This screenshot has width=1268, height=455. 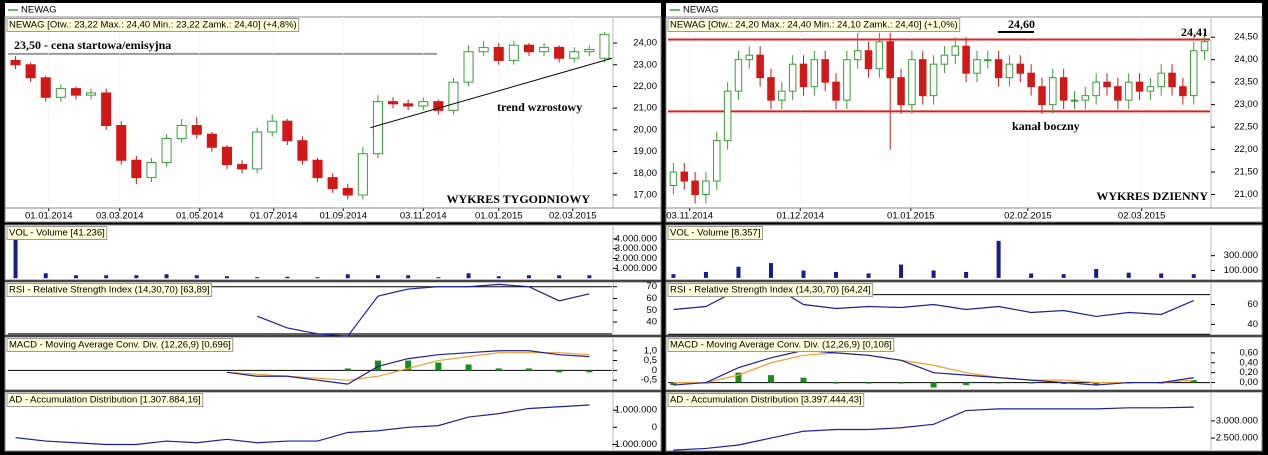 I want to click on annotation: 23,50 - cena startowa/emisyjna, so click(x=92, y=45).